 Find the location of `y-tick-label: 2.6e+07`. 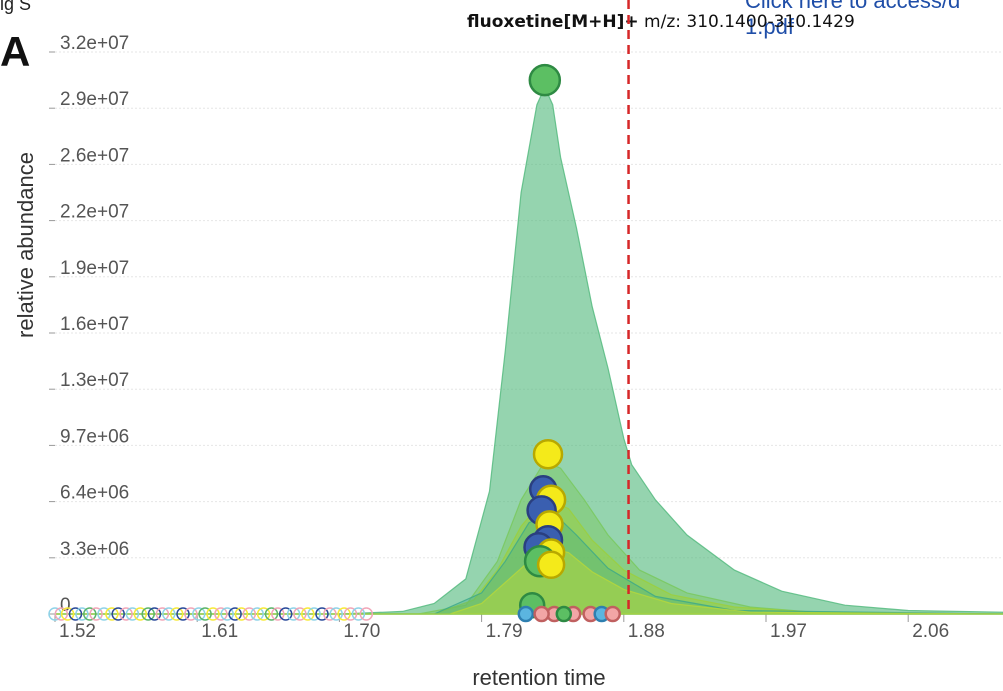

y-tick-label: 2.6e+07 is located at coordinates (94, 155).